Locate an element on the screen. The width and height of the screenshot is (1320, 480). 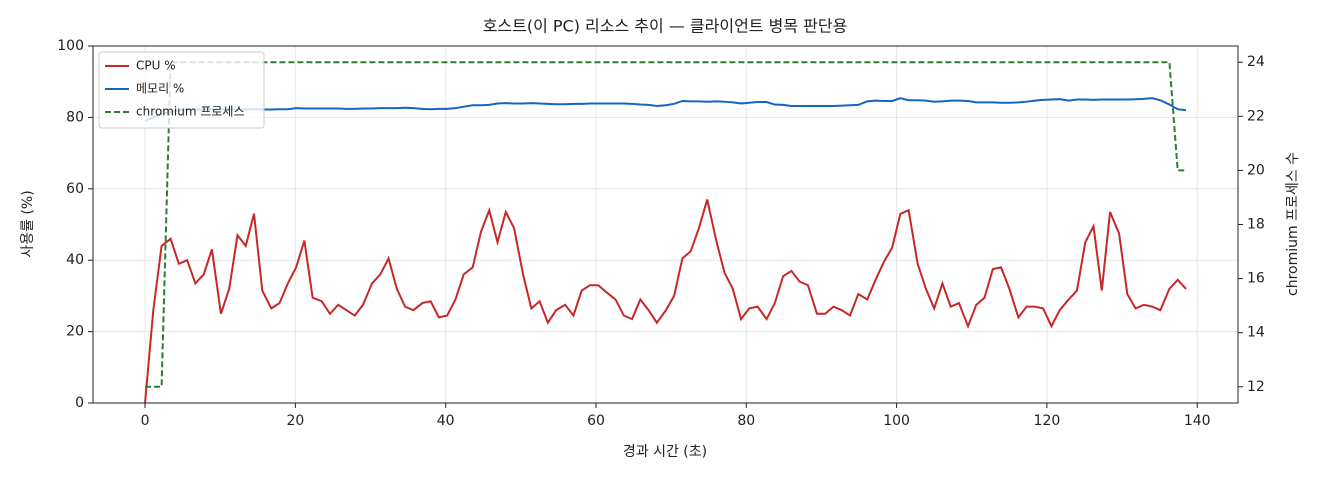
x-tick-label: 80 is located at coordinates (746, 421).